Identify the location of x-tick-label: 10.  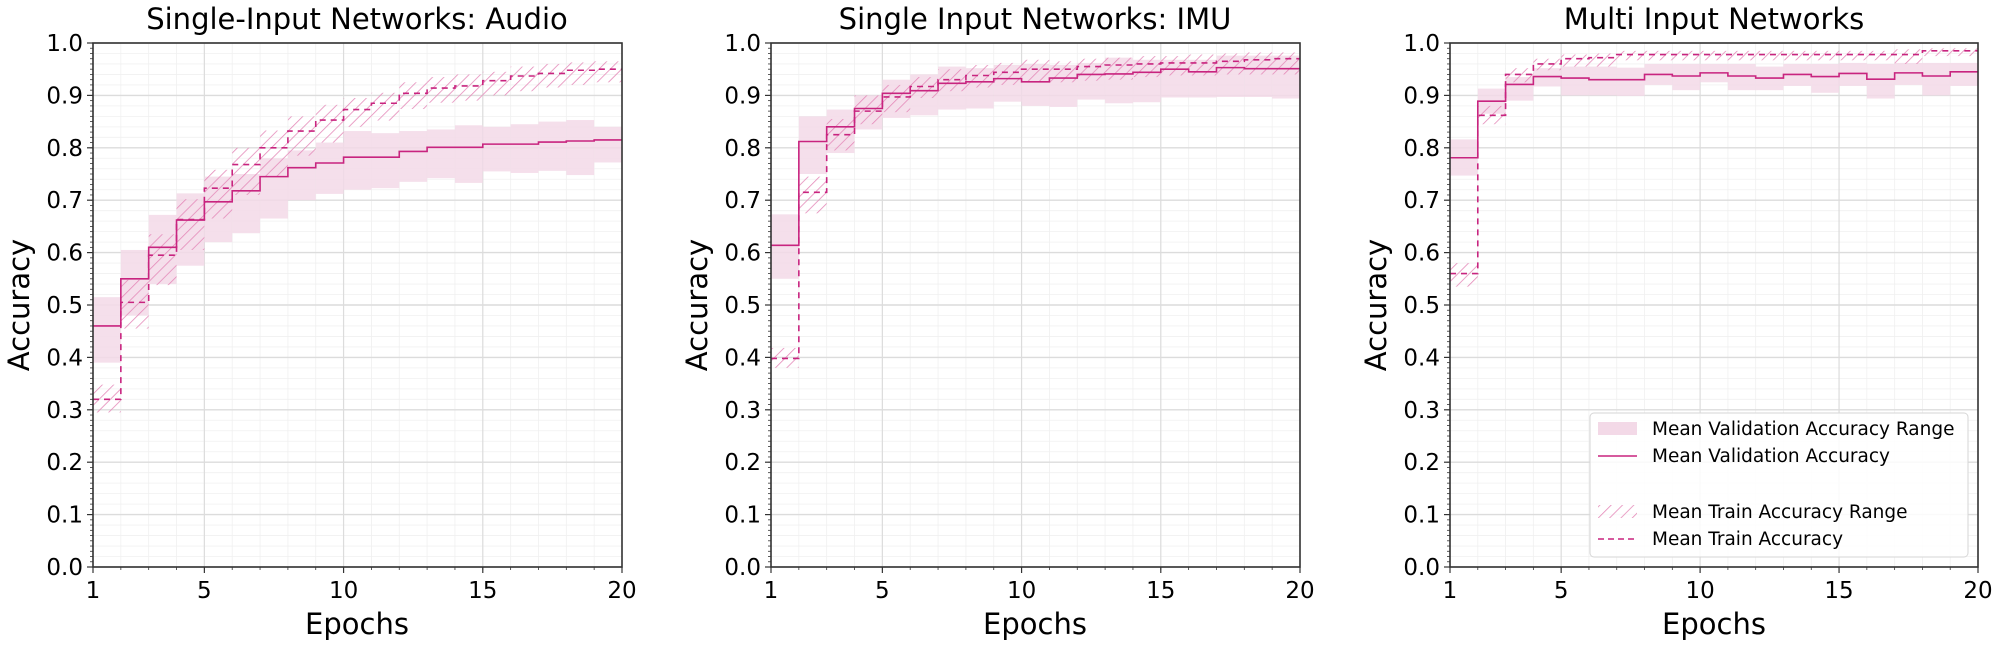
(1699, 591).